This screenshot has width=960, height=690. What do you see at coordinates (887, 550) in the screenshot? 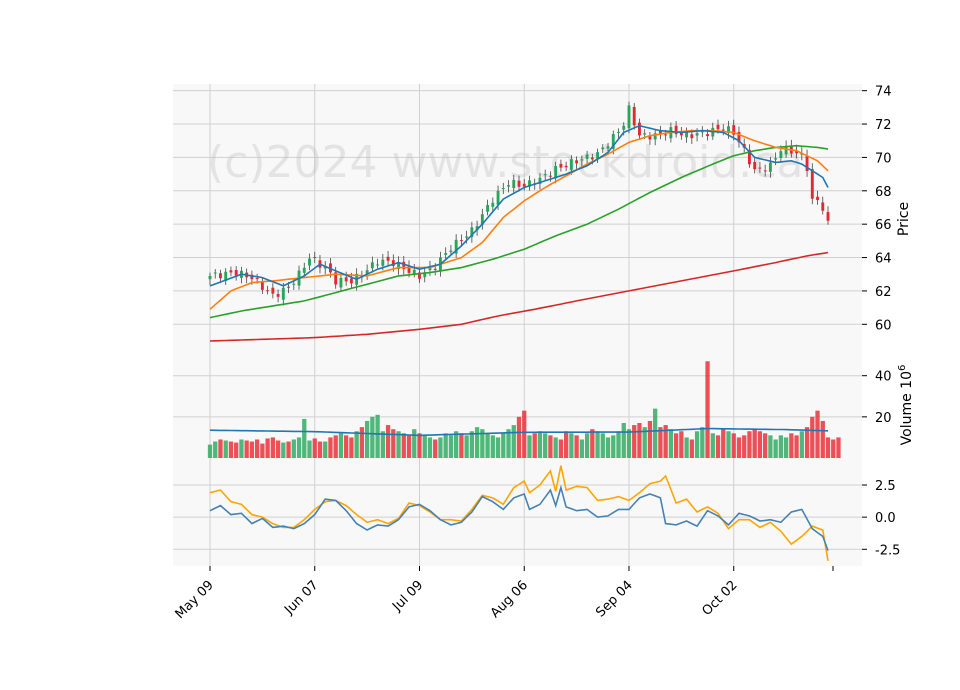
I see `oscillator-tick-label: -2.5` at bounding box center [887, 550].